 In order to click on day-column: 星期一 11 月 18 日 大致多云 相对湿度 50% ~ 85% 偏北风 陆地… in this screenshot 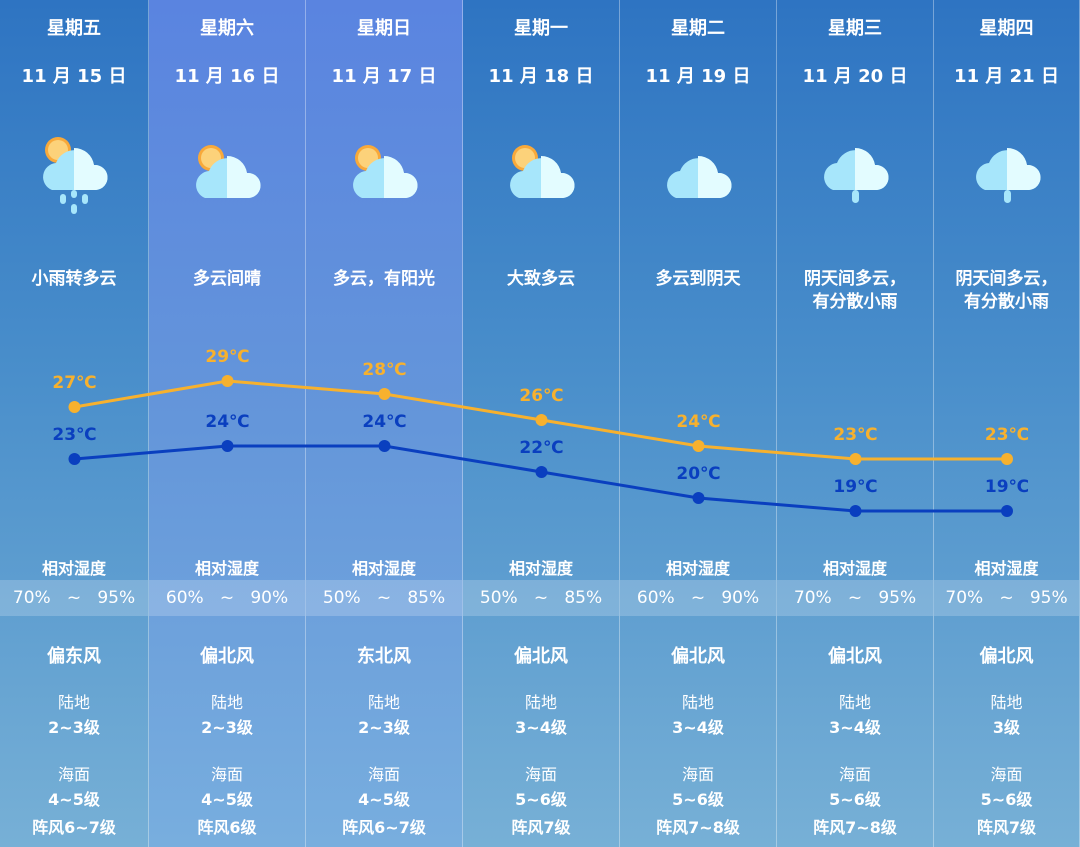, I will do `click(541, 423)`.